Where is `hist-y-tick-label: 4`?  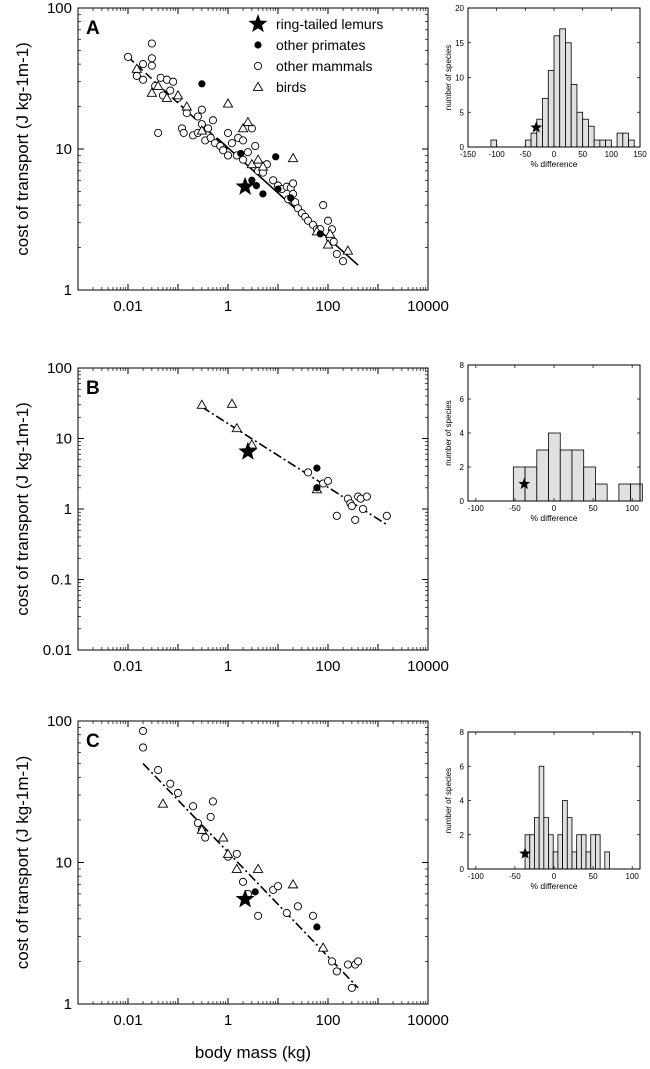 hist-y-tick-label: 4 is located at coordinates (462, 801).